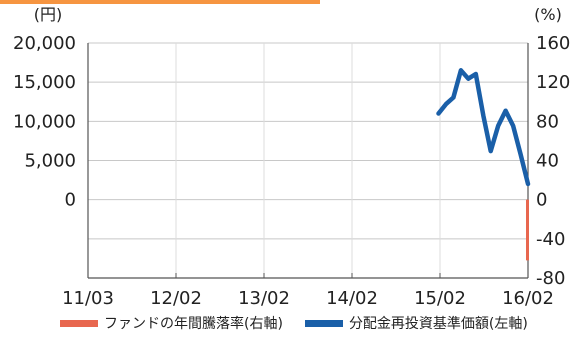 The height and width of the screenshot is (338, 576). What do you see at coordinates (547, 161) in the screenshot?
I see `right-axis-tick-label: 40` at bounding box center [547, 161].